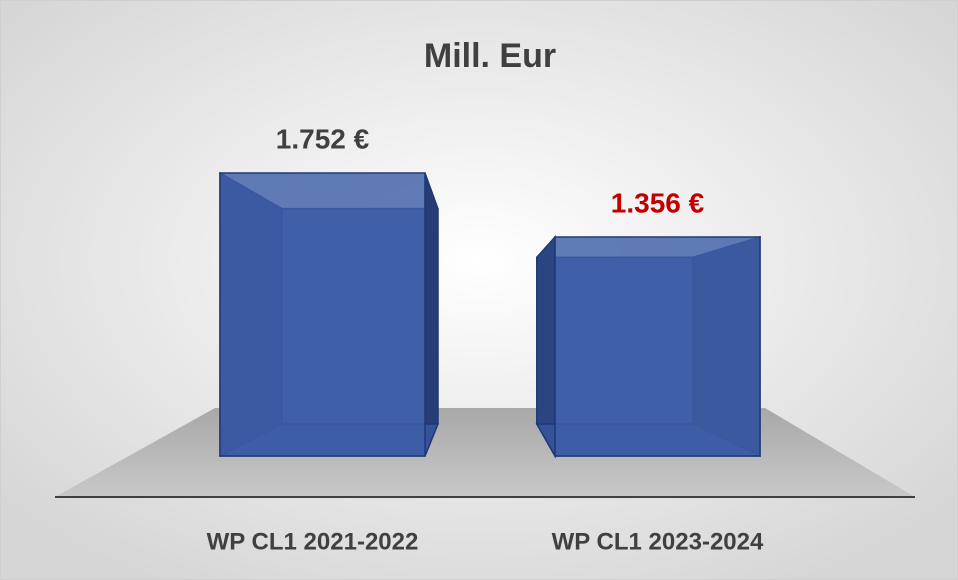 The image size is (958, 580). I want to click on value-label: 1.752 €, so click(323, 138).